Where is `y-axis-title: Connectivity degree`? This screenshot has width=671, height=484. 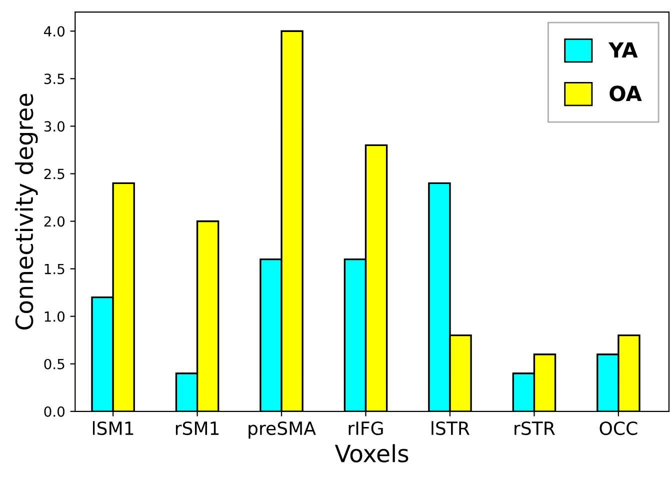 y-axis-title: Connectivity degree is located at coordinates (26, 212).